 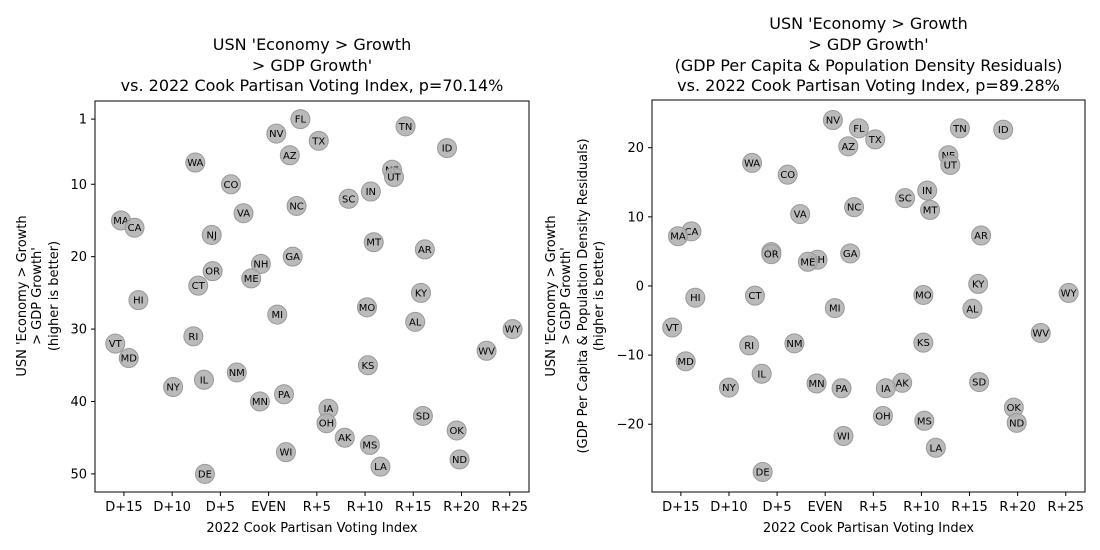 I want to click on left-point-label: CA, so click(x=135, y=228).